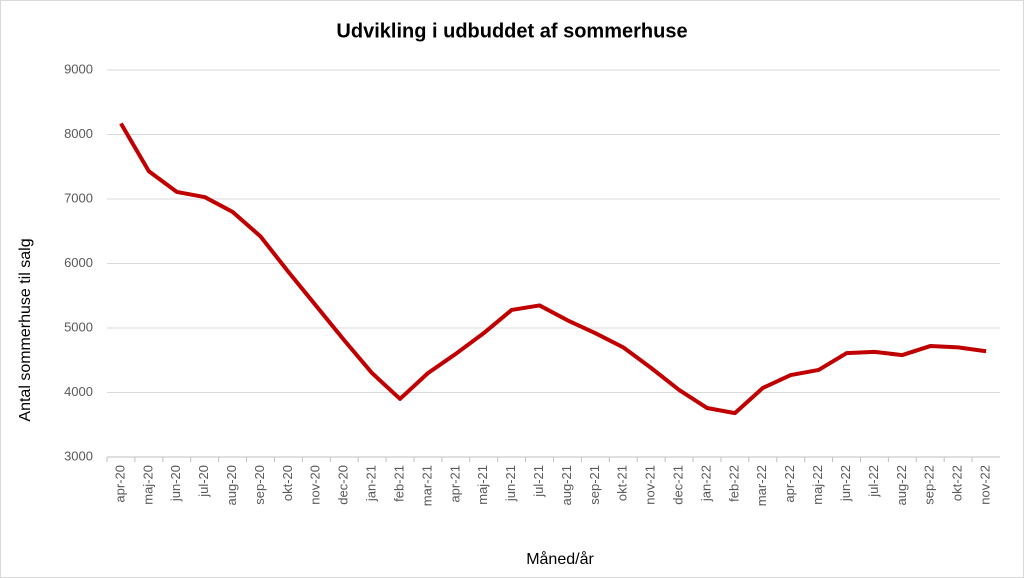 This screenshot has height=578, width=1024. What do you see at coordinates (203, 481) in the screenshot?
I see `x-tick-label: jul-20` at bounding box center [203, 481].